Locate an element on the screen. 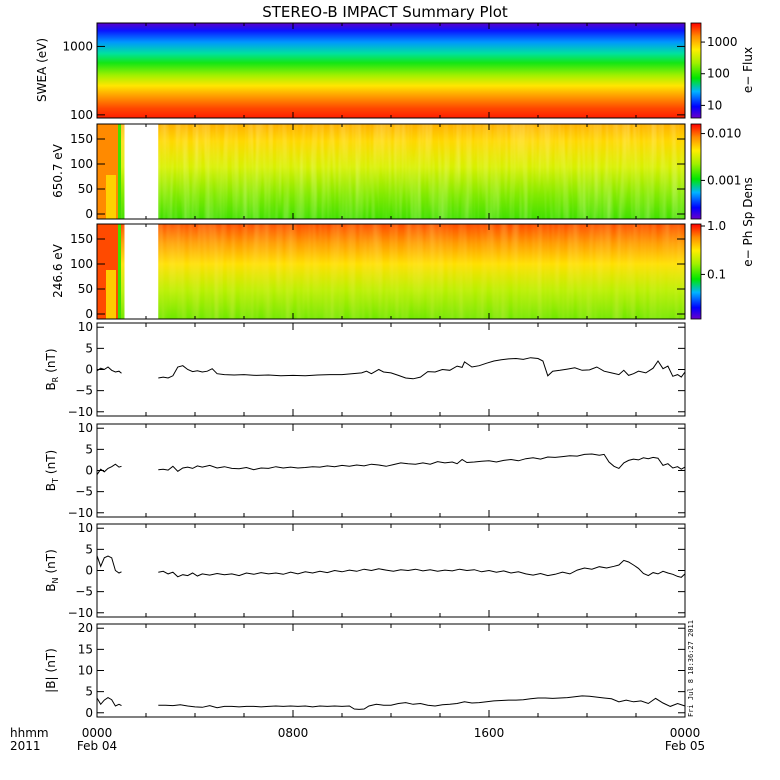  bmag-ylabel-main: |B| is located at coordinates (51, 684).